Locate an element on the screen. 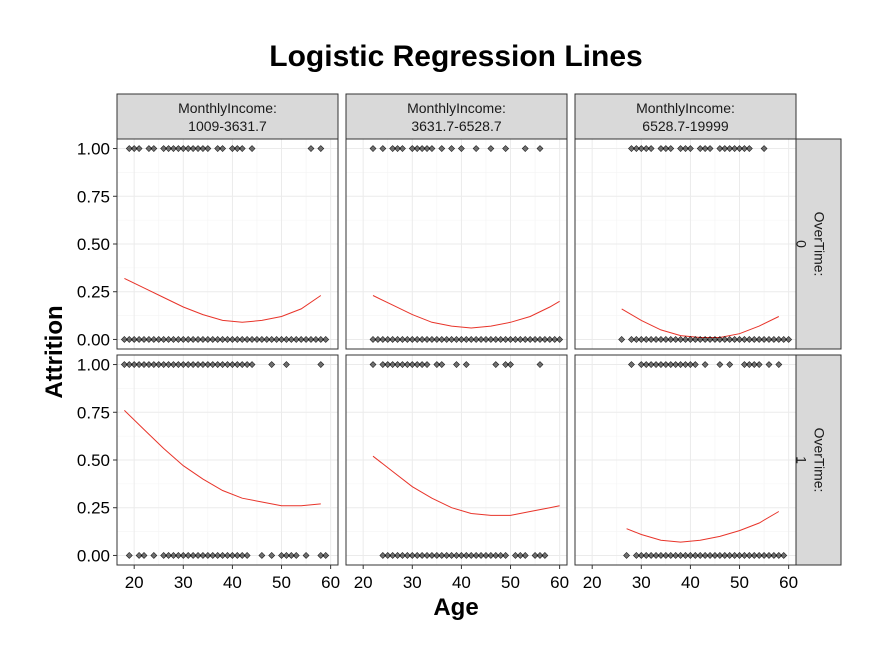 Image resolution: width=883 pixels, height=662 pixels. row-strip: OverTime:0 is located at coordinates (818, 244).